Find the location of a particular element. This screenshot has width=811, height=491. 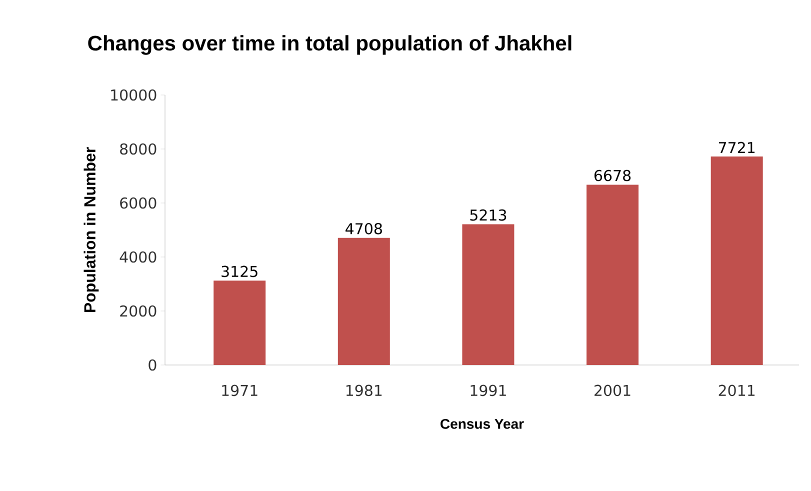

y-axis-title: Population in Number is located at coordinates (91, 229).